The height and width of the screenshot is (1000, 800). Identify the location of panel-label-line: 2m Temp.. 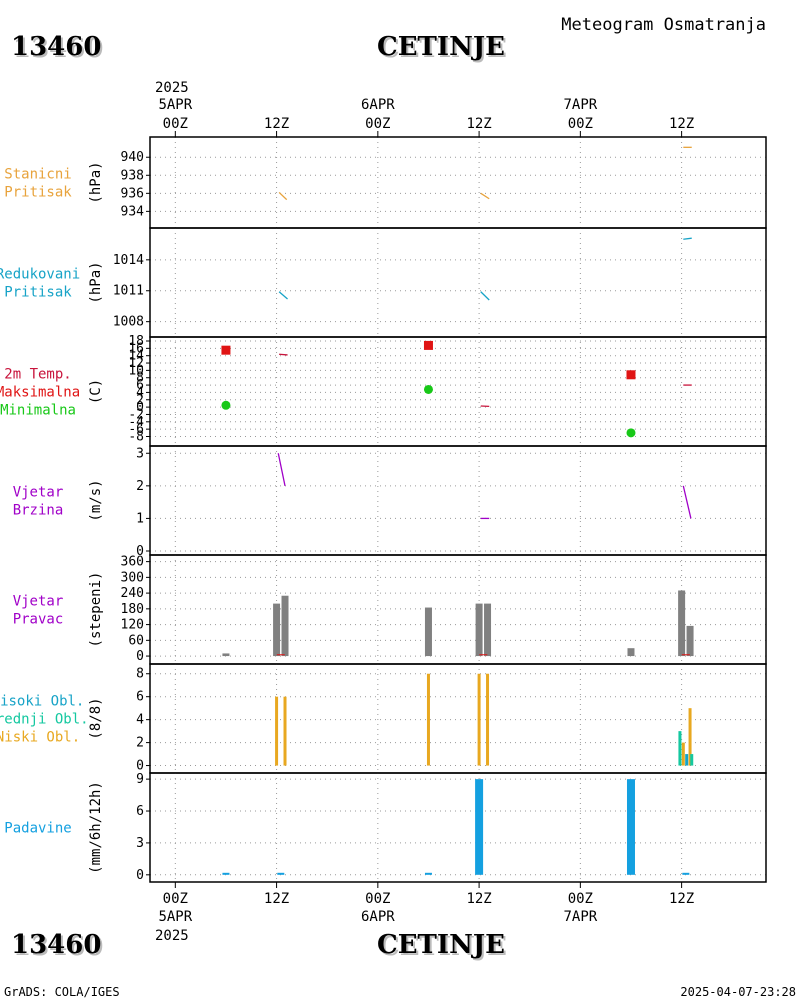
(37, 375).